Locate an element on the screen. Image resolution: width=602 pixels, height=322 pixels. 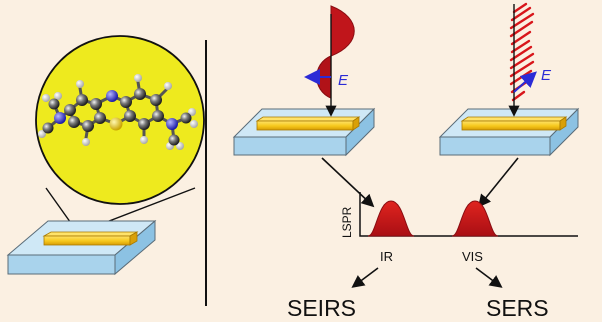
gold-nanorod-ir is located at coordinates (308, 123).